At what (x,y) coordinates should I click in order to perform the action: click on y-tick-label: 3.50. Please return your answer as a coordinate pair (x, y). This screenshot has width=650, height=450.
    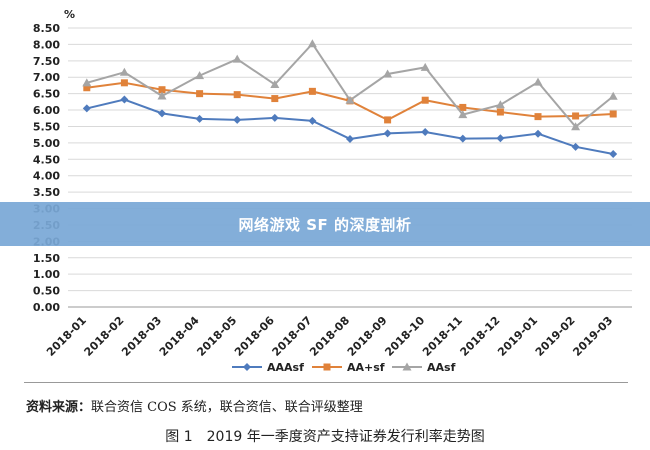
    Looking at the image, I should click on (46, 192).